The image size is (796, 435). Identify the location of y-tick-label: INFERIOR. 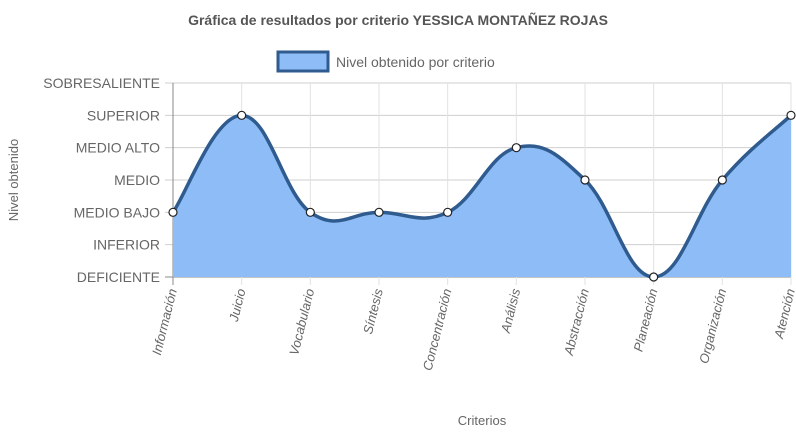
(126, 245).